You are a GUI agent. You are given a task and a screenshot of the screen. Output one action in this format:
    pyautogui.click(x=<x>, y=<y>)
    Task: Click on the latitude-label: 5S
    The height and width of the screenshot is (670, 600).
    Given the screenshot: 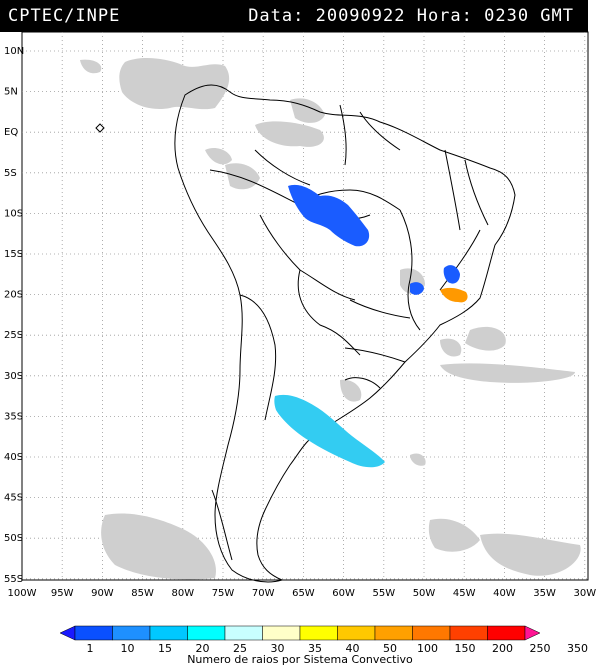 What is the action you would take?
    pyautogui.click(x=10, y=173)
    